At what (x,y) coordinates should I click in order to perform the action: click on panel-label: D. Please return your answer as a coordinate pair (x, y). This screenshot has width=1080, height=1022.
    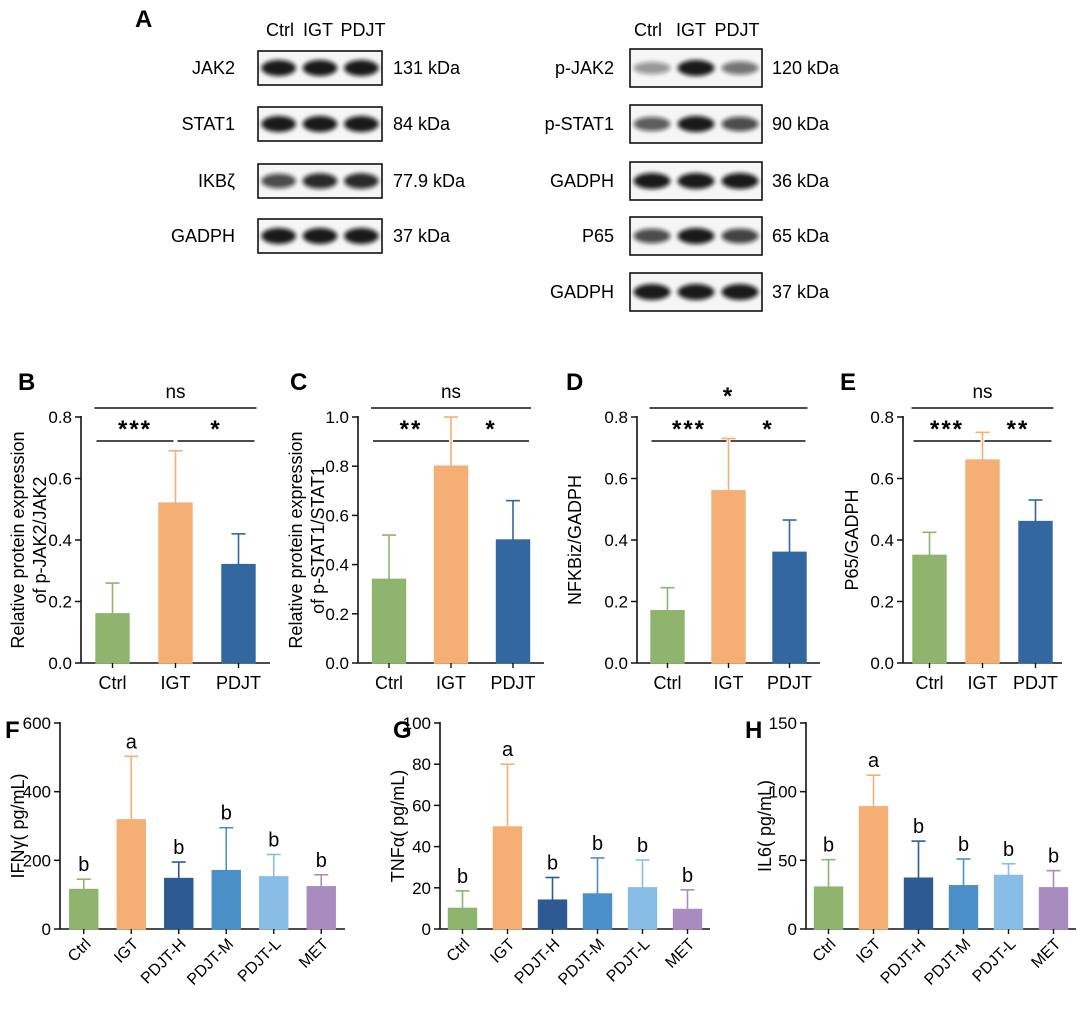
    Looking at the image, I should click on (574, 382).